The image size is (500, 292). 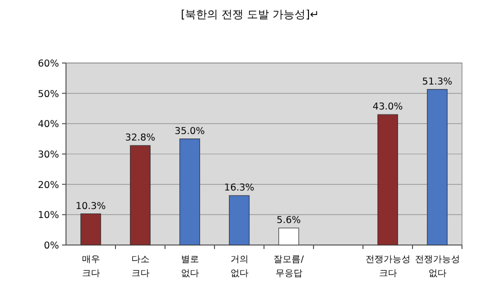 I want to click on x-tick-label: 거의 없다, so click(x=239, y=267).